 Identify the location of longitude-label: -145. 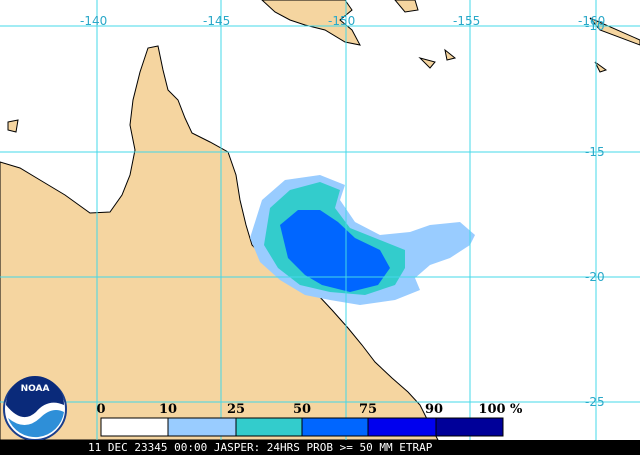
(216, 21).